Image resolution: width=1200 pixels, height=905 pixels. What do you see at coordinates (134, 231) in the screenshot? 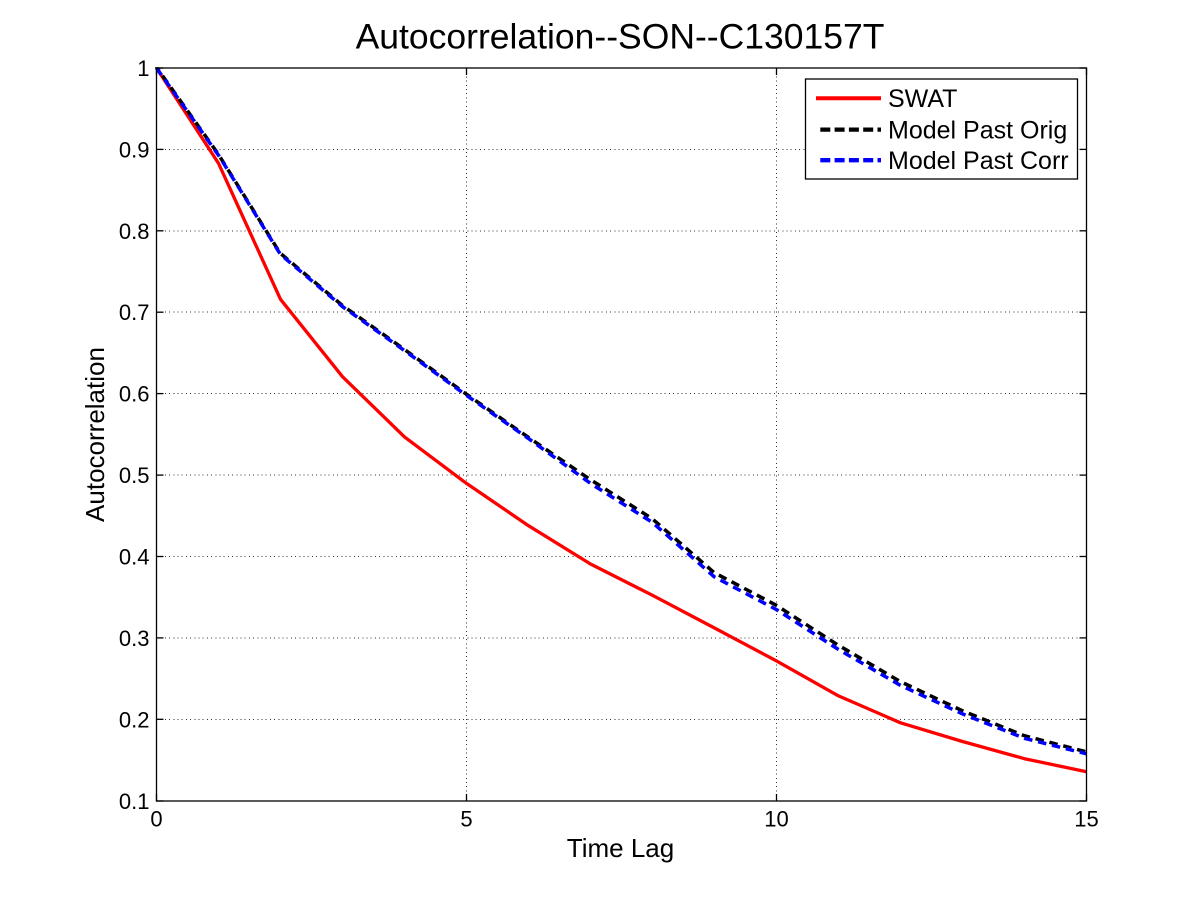
I see `svg-text: 0.8` at bounding box center [134, 231].